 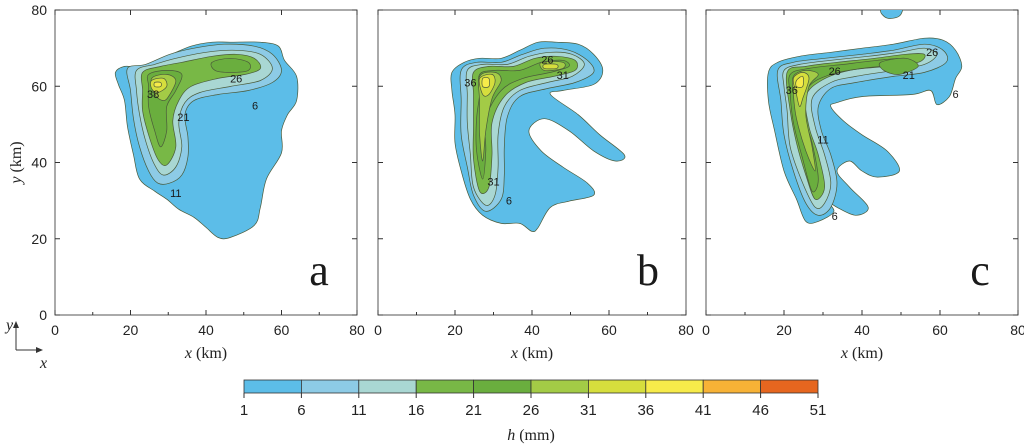 I want to click on colorbar-tick-label: 6, so click(x=301, y=410).